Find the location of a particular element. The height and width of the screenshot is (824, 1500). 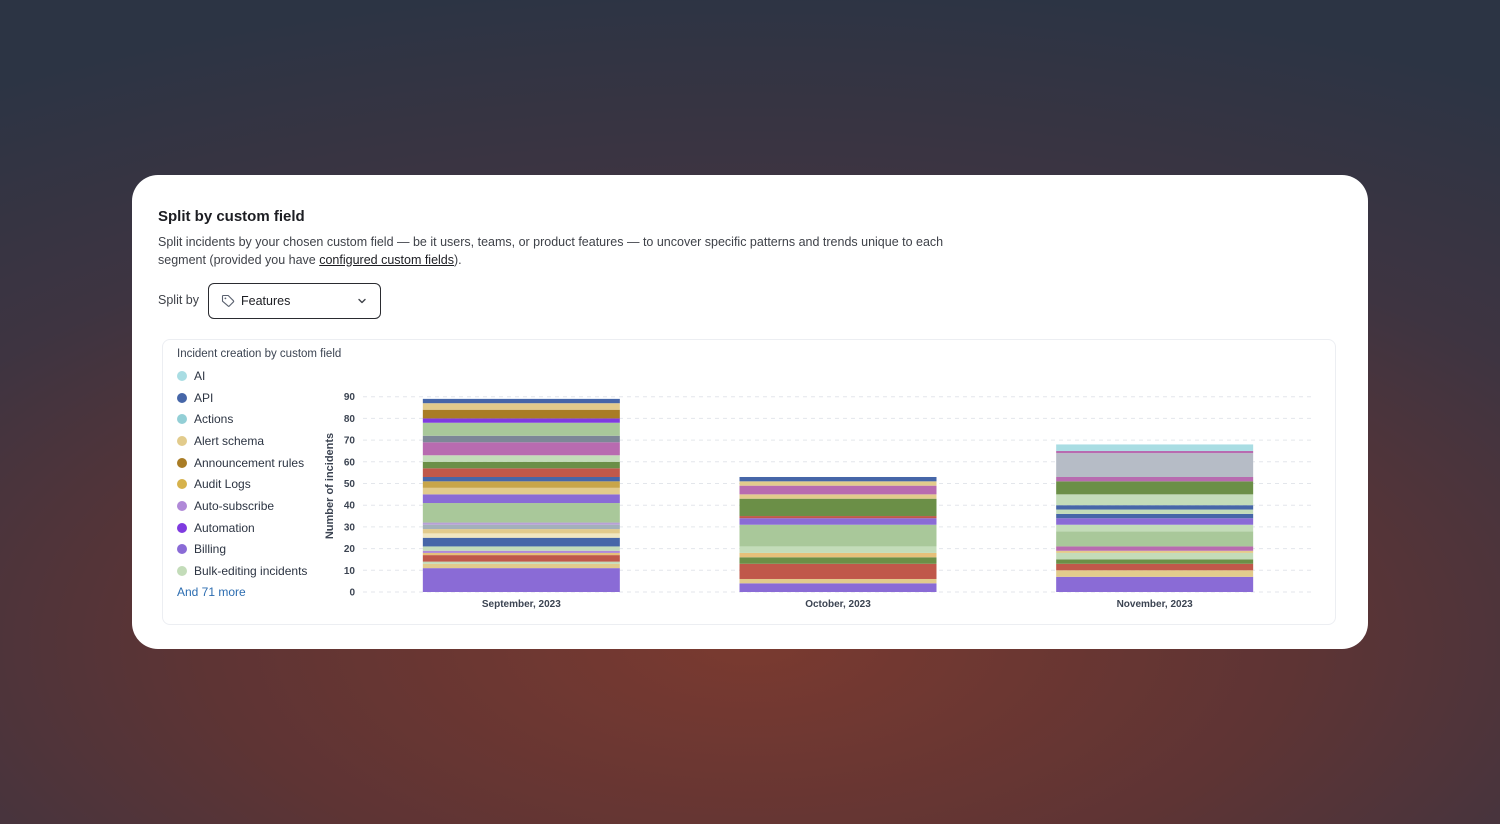

legend-item-label: Bulk-editing incidents is located at coordinates (251, 571).